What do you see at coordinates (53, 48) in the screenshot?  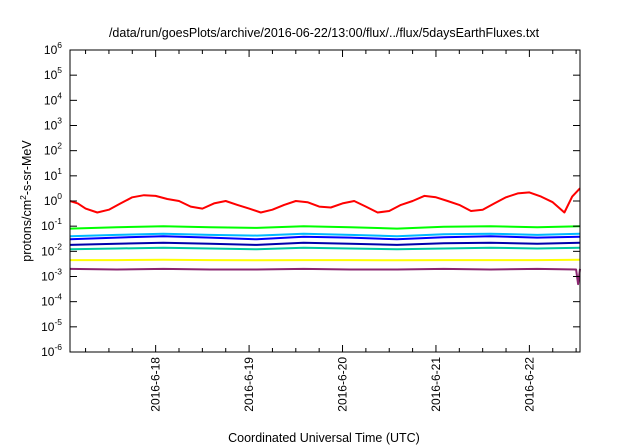 I see `y-tick-label: 10⁶` at bounding box center [53, 48].